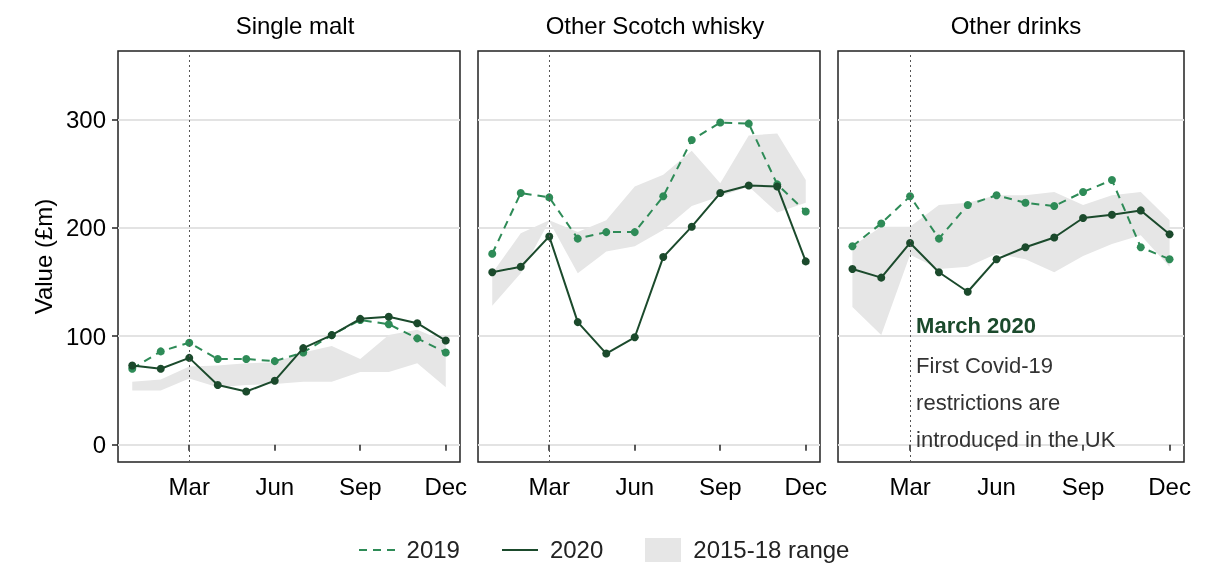 This screenshot has height=587, width=1206. What do you see at coordinates (655, 25) in the screenshot?
I see `chart-title: Other Scotch whisky` at bounding box center [655, 25].